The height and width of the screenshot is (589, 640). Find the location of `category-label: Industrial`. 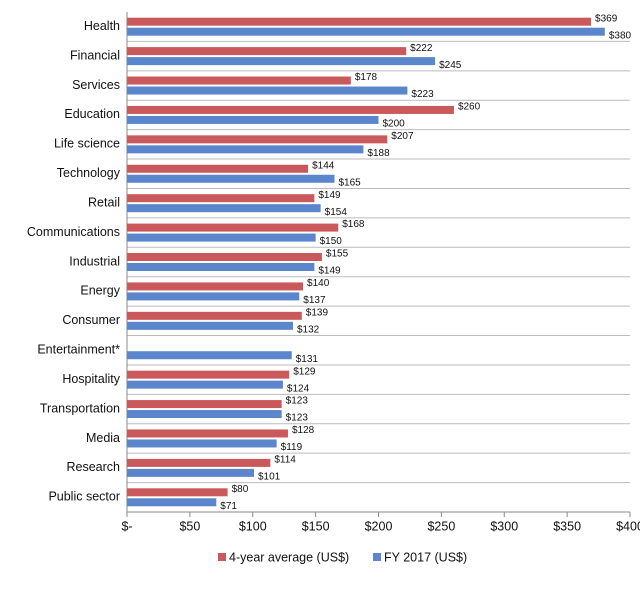

category-label: Industrial is located at coordinates (94, 261).